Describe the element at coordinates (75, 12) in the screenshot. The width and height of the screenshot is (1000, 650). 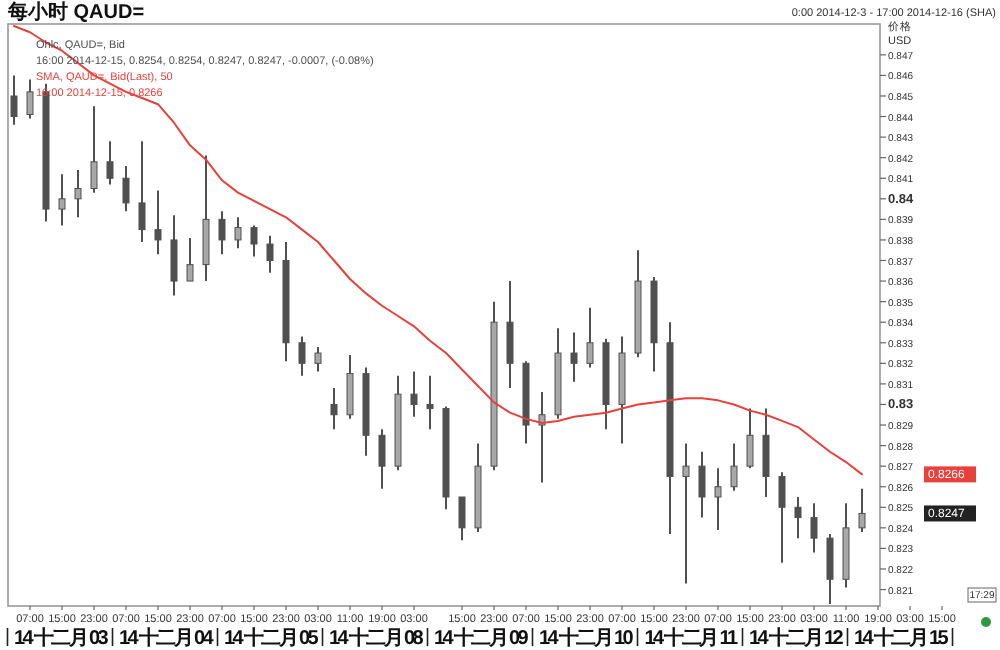
I see `chart-title: 每小时 QAUD=` at that location.